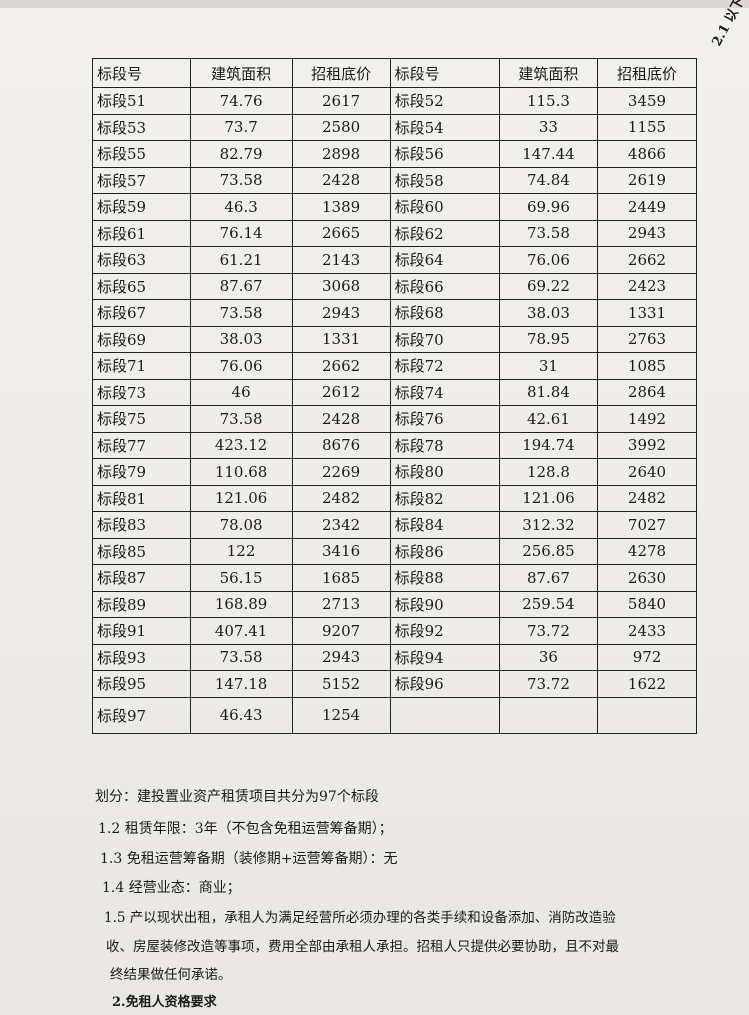  Describe the element at coordinates (241, 260) in the screenshot. I see `area-cell: 61.21` at that location.